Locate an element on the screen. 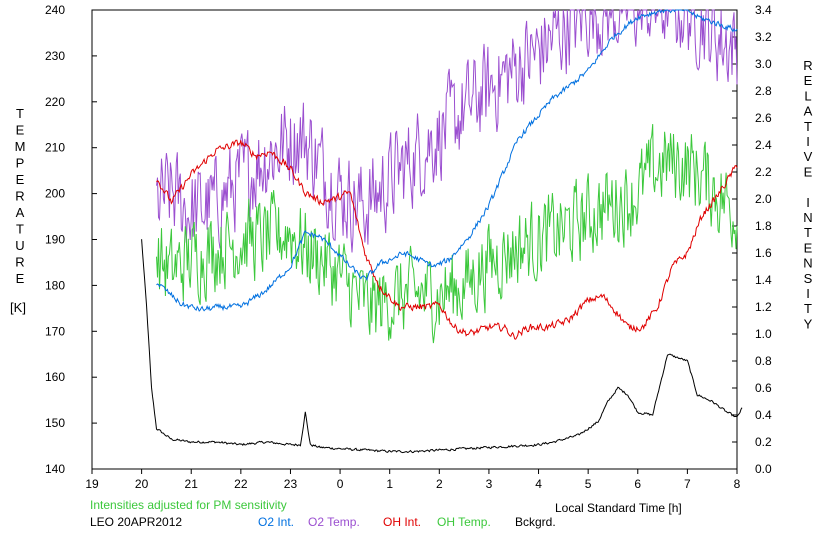 Image resolution: width=828 pixels, height=535 pixels. legend-entry: O2 Temp. is located at coordinates (334, 522).